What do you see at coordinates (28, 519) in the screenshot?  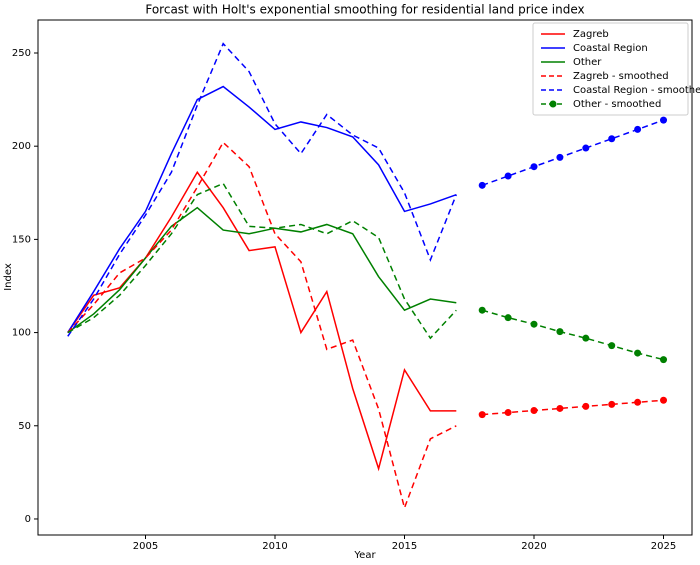 I see `y-tick-label: 0` at bounding box center [28, 519].